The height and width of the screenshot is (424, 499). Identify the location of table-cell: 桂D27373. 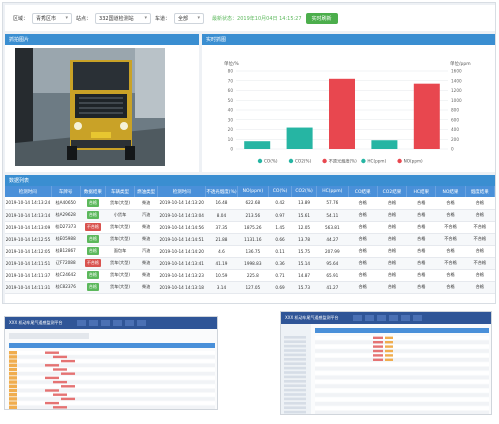
(66, 227).